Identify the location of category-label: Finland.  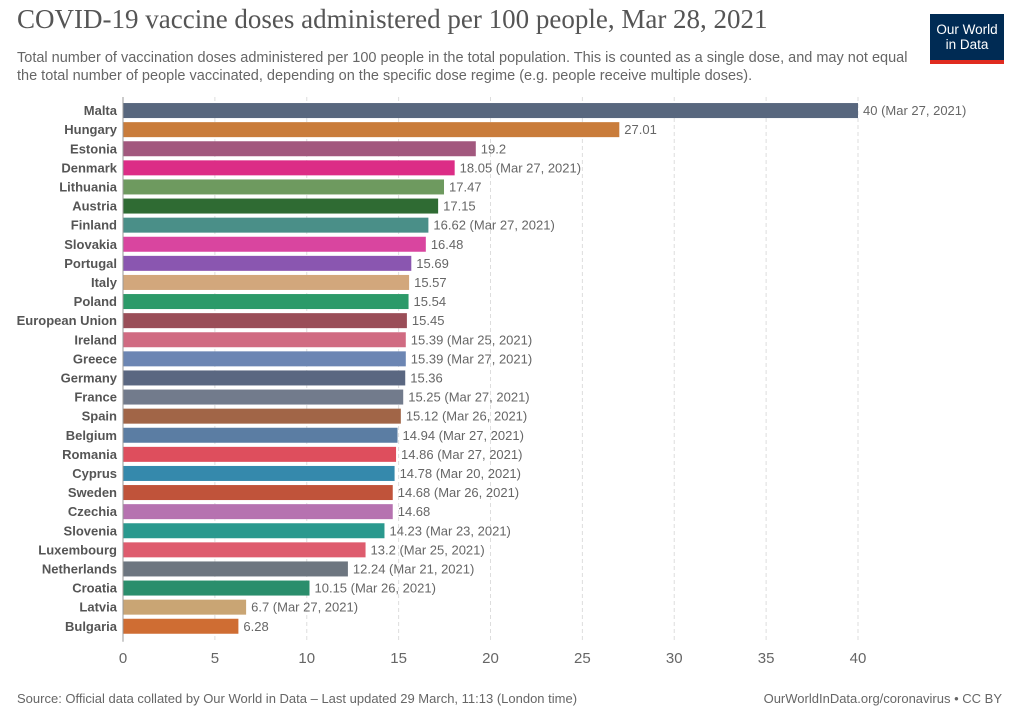
(94, 225).